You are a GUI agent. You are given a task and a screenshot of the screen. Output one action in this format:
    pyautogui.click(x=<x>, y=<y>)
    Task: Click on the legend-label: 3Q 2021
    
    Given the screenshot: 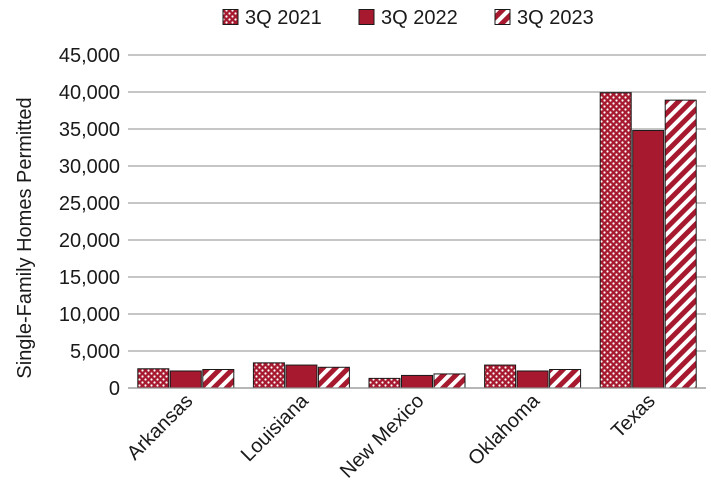 What is the action you would take?
    pyautogui.click(x=283, y=18)
    